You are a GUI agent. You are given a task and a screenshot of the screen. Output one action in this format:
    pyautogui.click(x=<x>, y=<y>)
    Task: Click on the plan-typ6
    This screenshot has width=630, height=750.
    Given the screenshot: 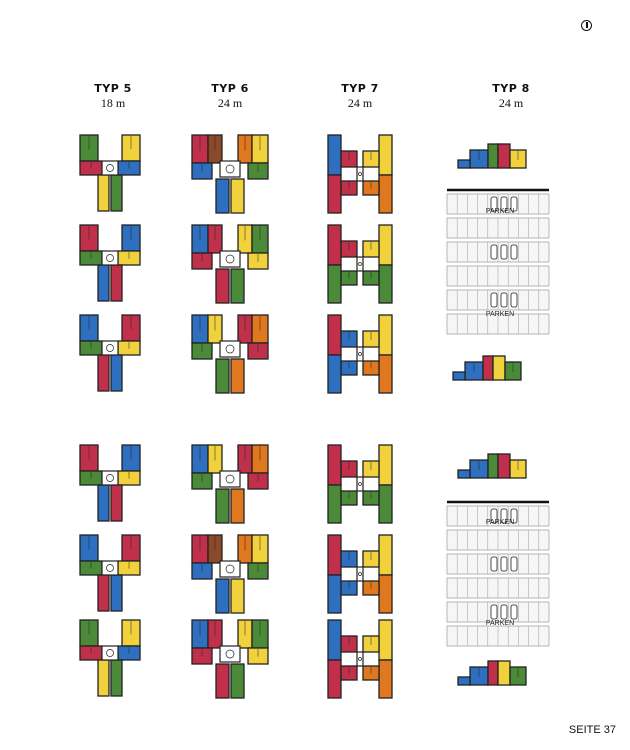 What is the action you would take?
    pyautogui.click(x=230, y=659)
    